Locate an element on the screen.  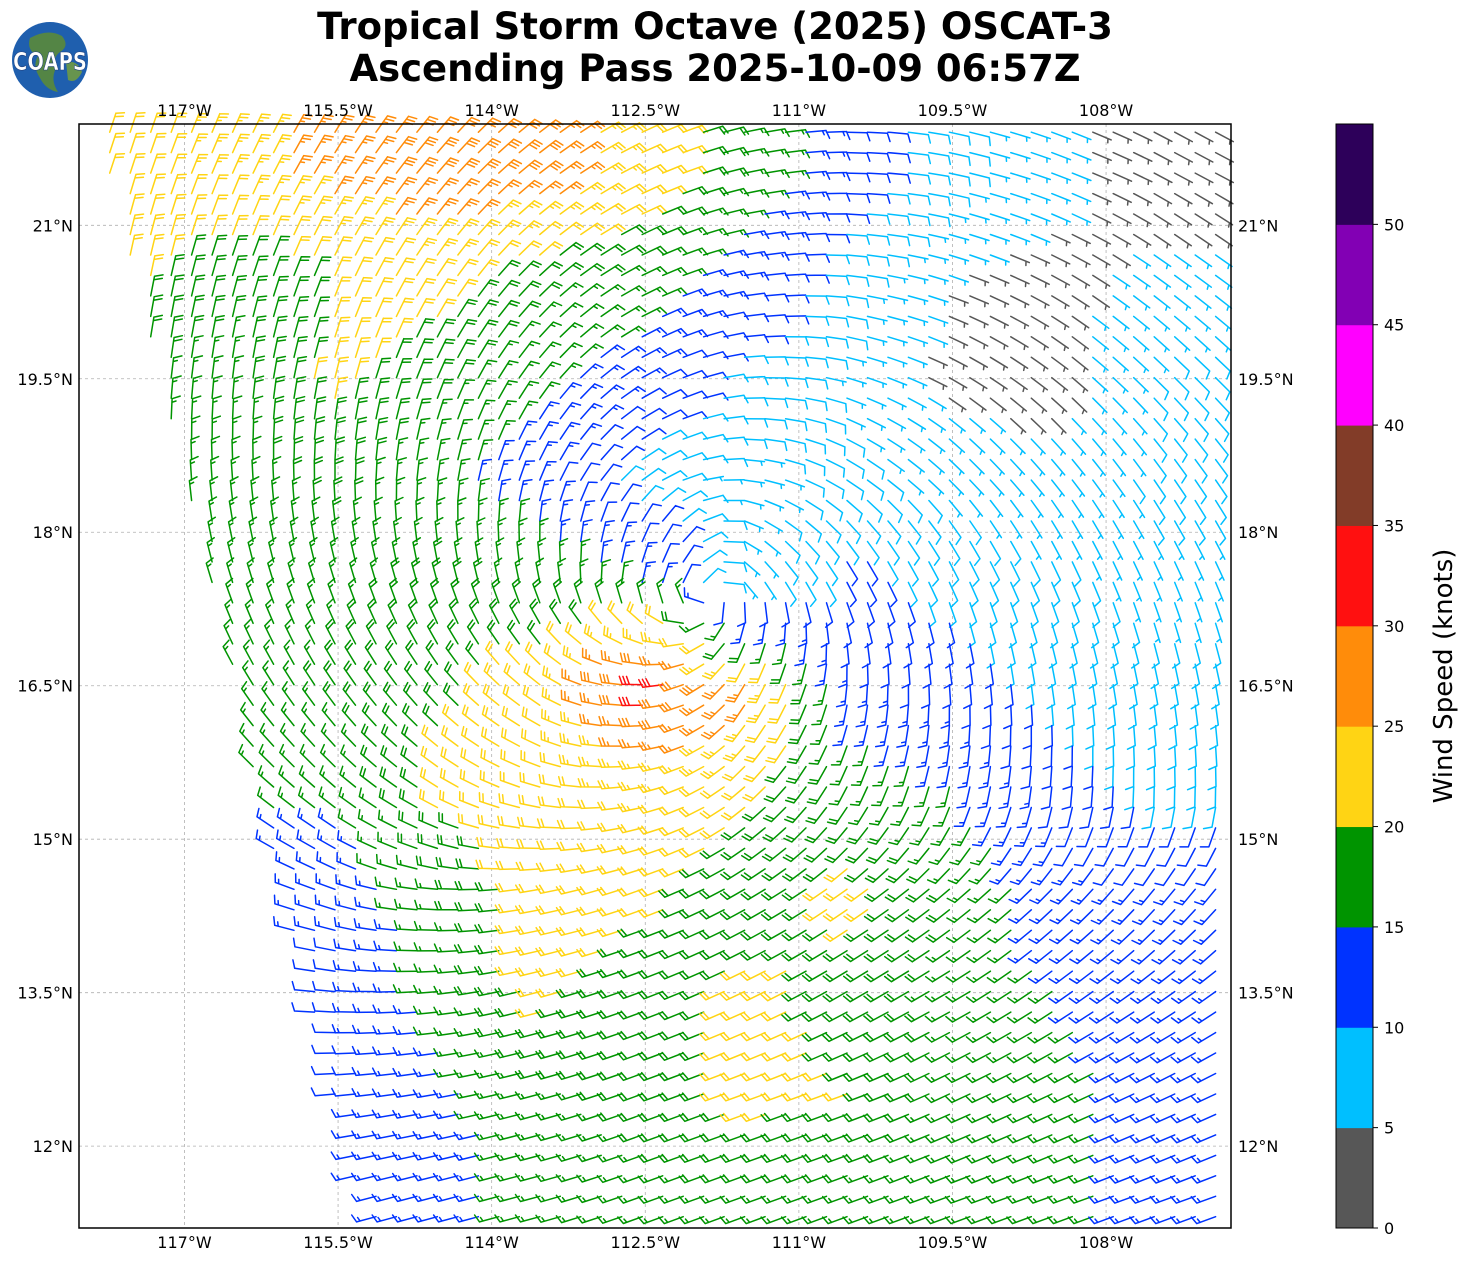
lon-tick-label: 108°W is located at coordinates (1106, 110).